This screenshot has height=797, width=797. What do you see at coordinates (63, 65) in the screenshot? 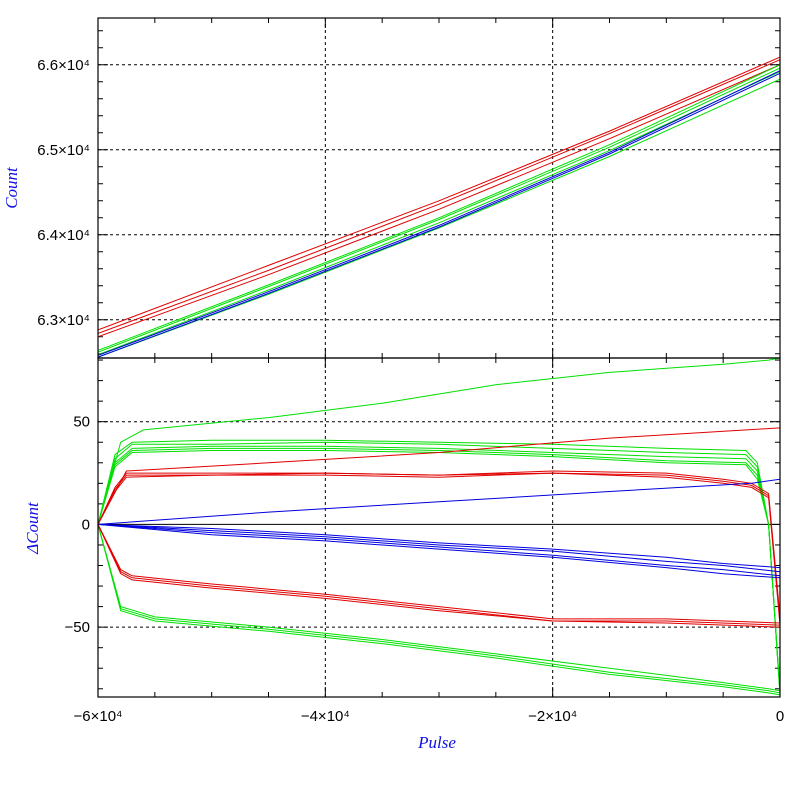
I see `top-y-tick-label: 6.6×10⁴` at bounding box center [63, 65].